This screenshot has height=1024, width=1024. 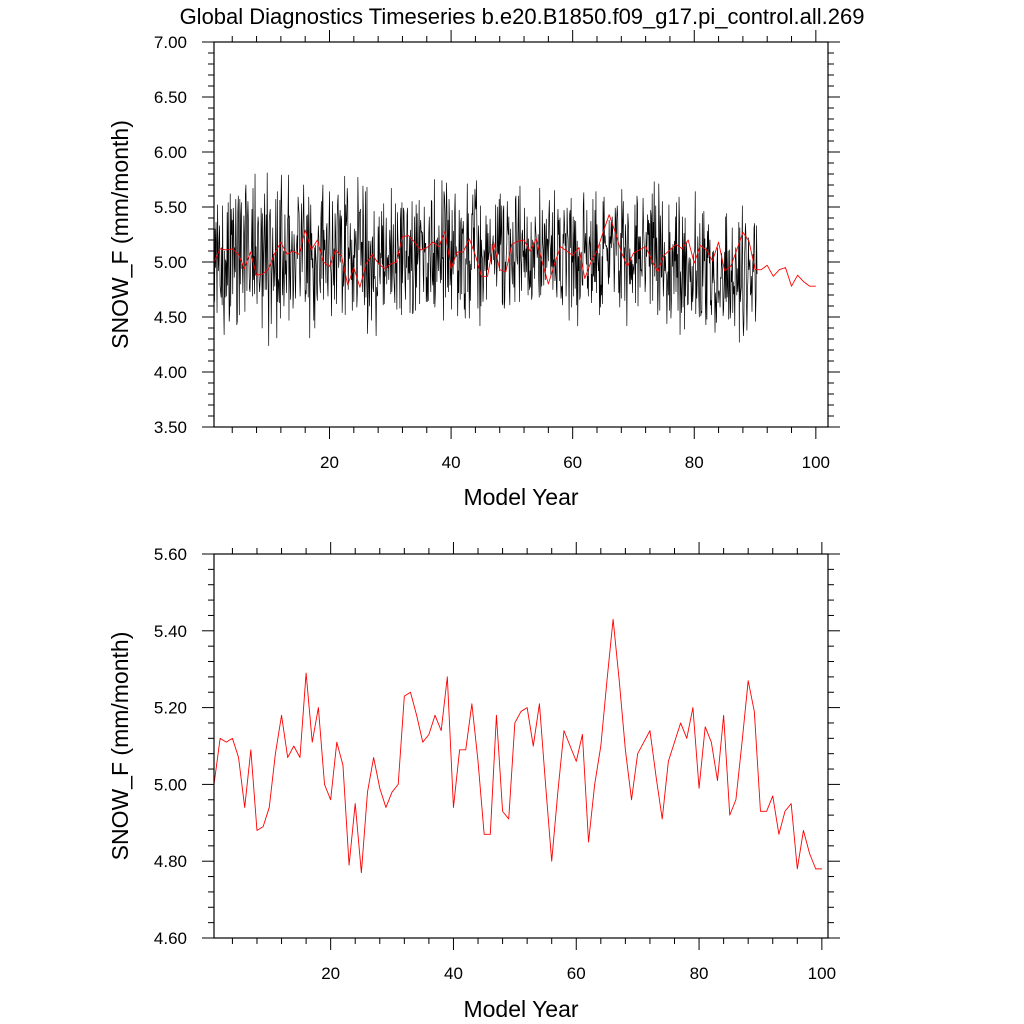 I want to click on bottom-plot-y-tick-label: 4.60, so click(x=170, y=938).